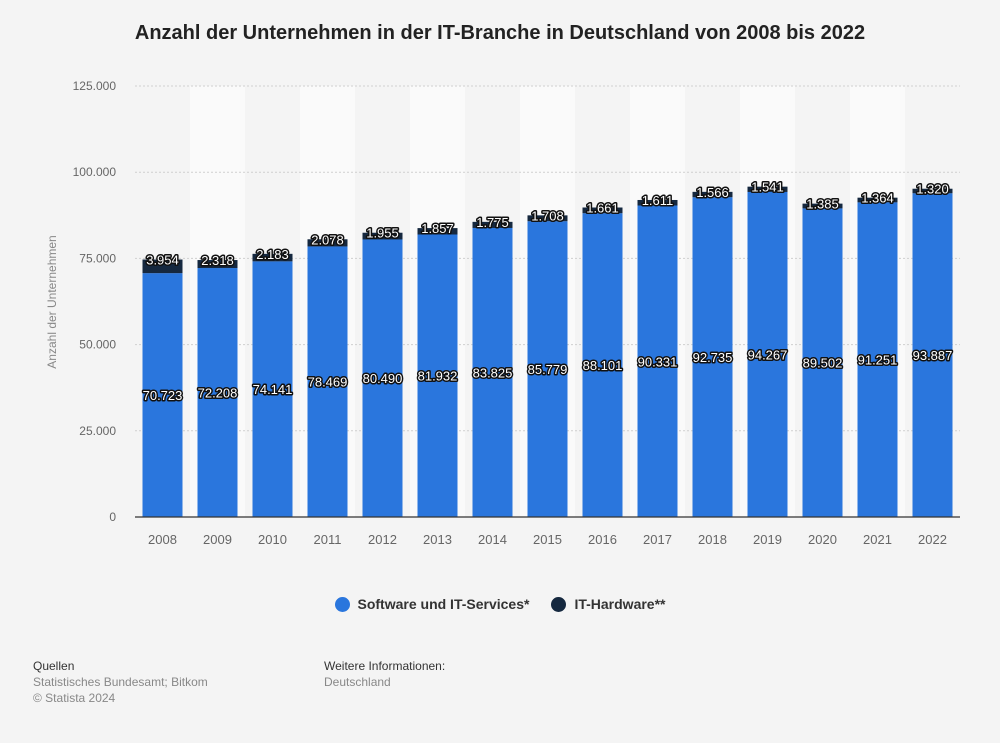 The height and width of the screenshot is (743, 1000). What do you see at coordinates (767, 539) in the screenshot?
I see `x-tick-label: 2019` at bounding box center [767, 539].